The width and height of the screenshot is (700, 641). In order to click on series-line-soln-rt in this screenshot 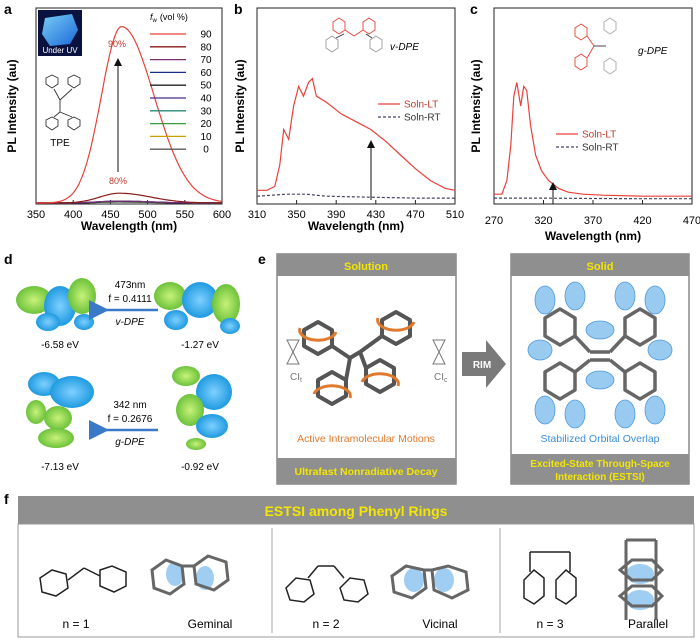, I will do `click(355, 196)`.